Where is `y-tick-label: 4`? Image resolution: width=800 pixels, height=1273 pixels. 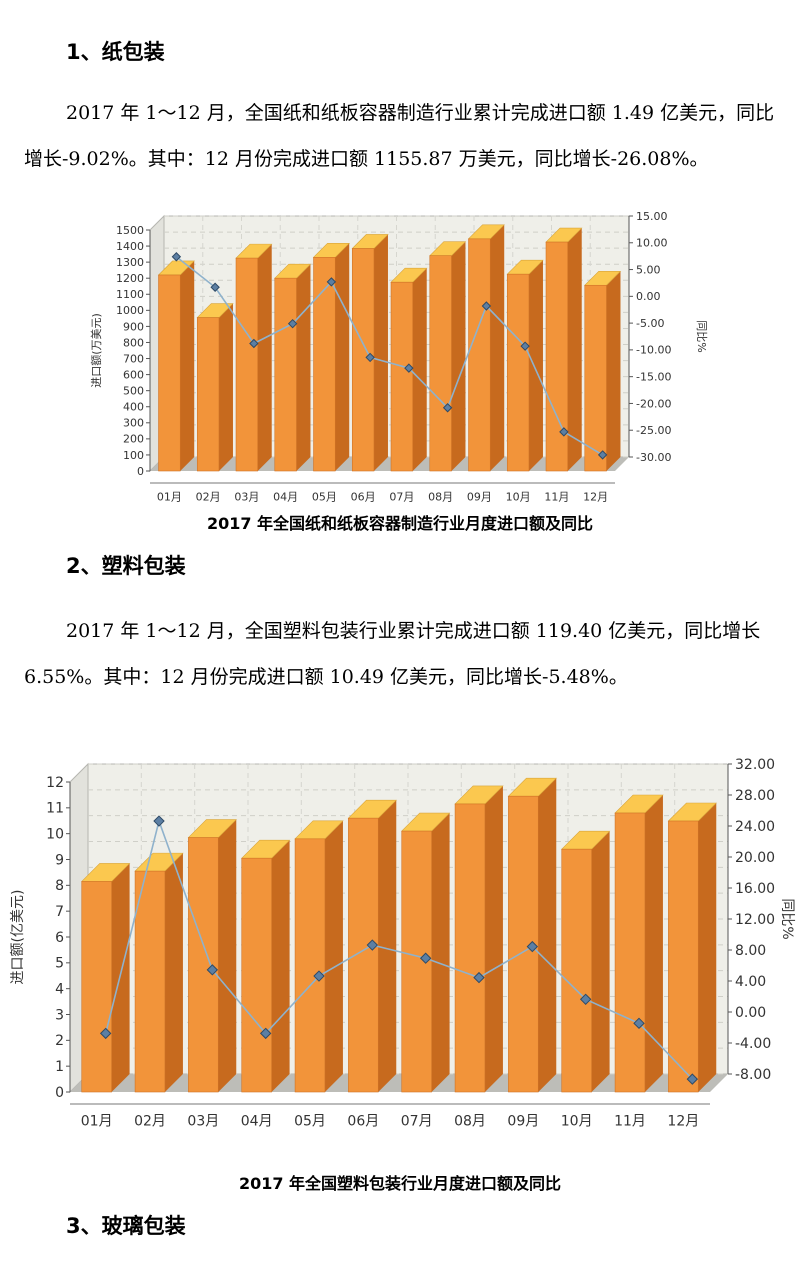
y-tick-label: 4 is located at coordinates (59, 990).